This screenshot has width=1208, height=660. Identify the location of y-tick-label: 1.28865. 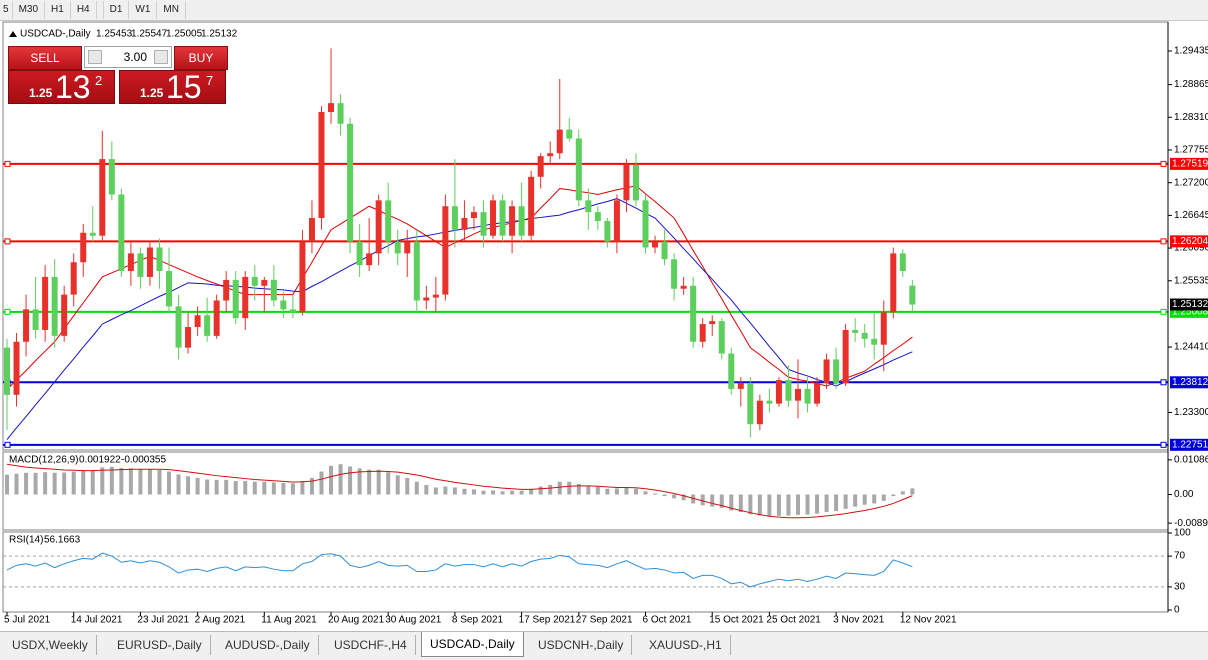
(1191, 84).